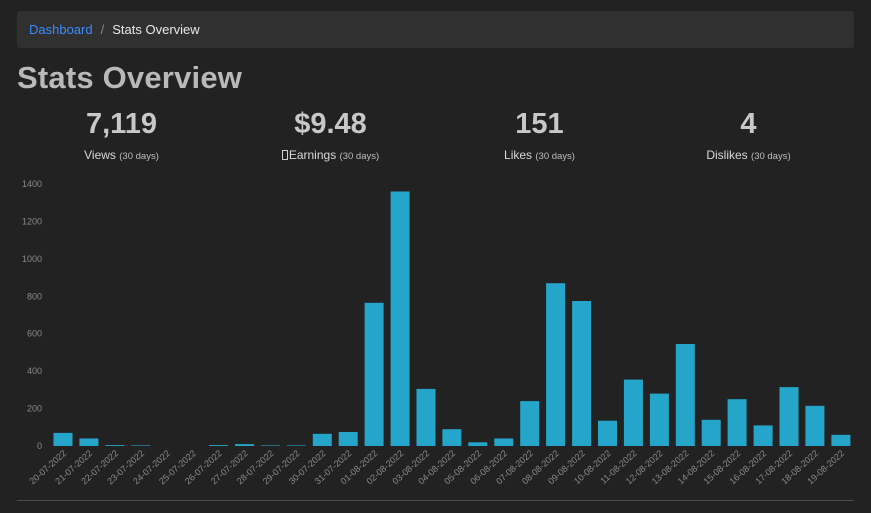  I want to click on stat-views-label: Views (30 days), so click(121, 155).